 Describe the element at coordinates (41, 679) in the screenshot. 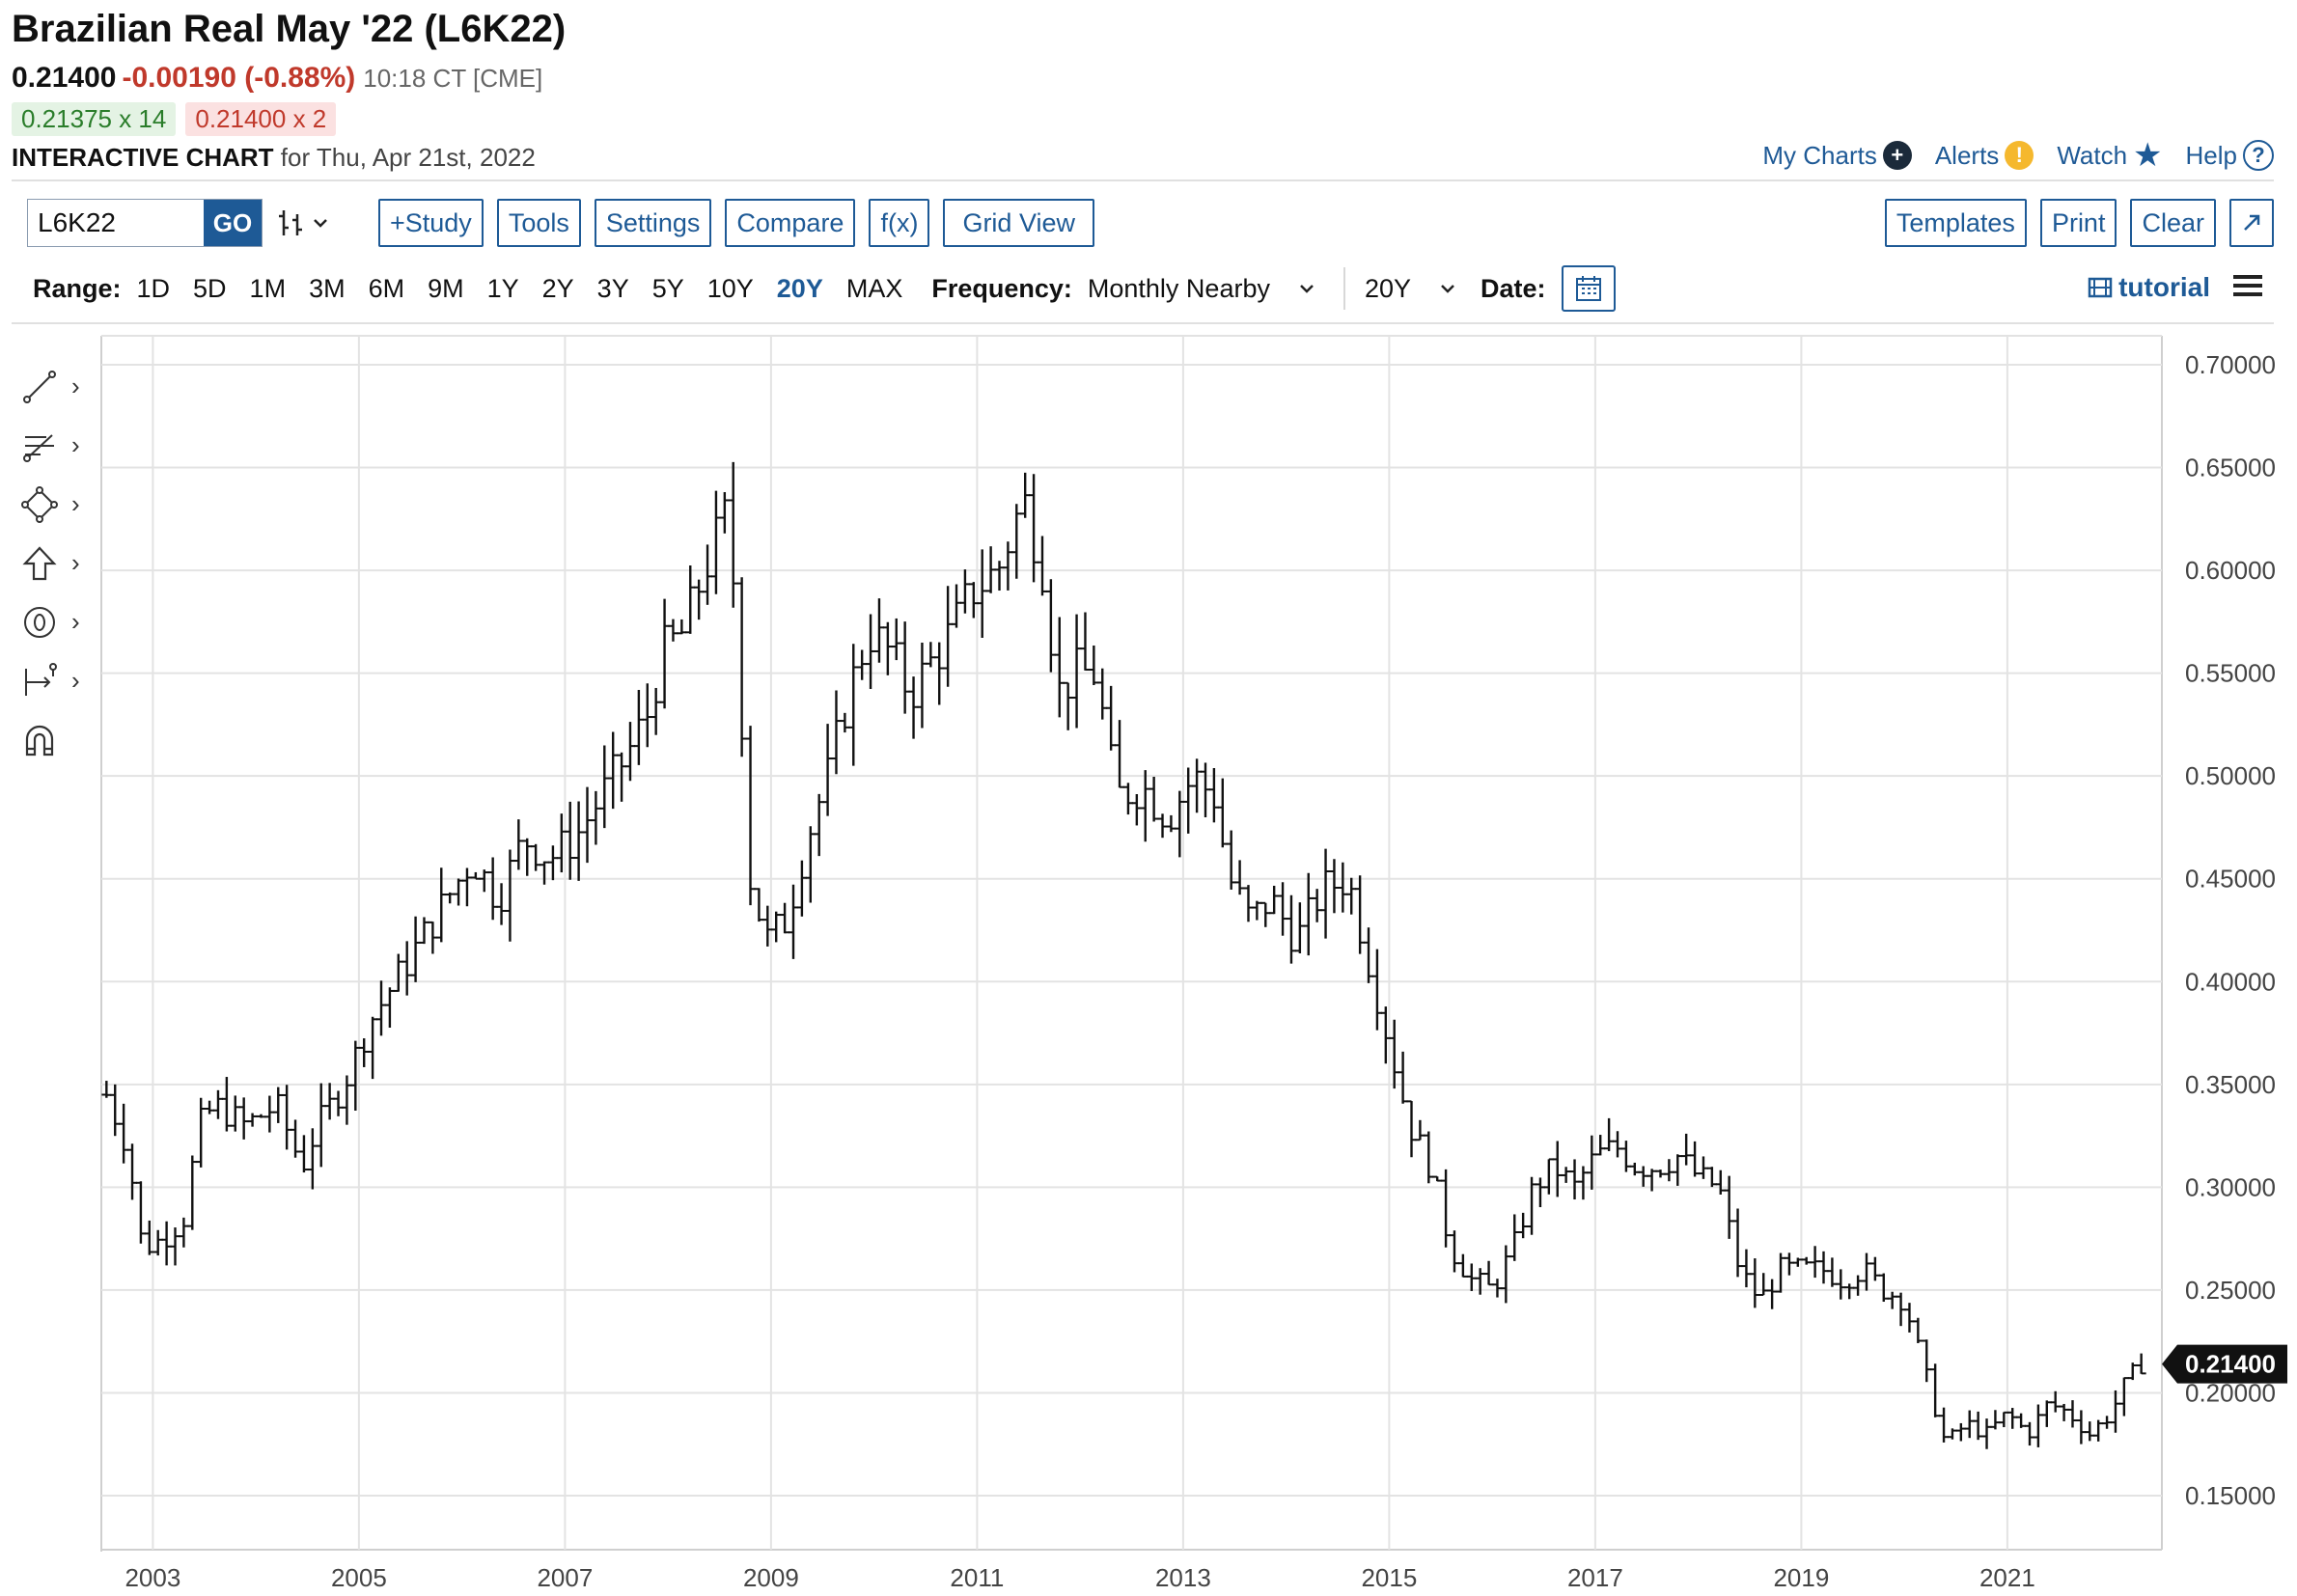

I see `measure-tool-icon` at that location.